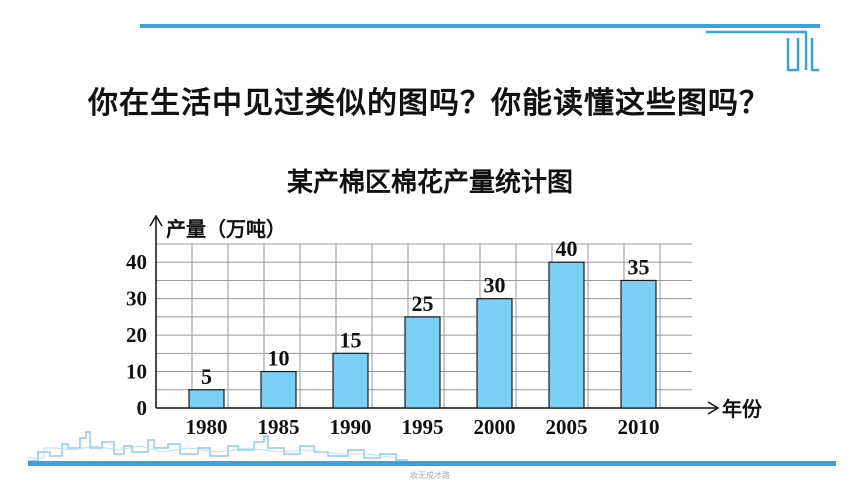 Image resolution: width=860 pixels, height=484 pixels. I want to click on data-label: 25, so click(423, 303).